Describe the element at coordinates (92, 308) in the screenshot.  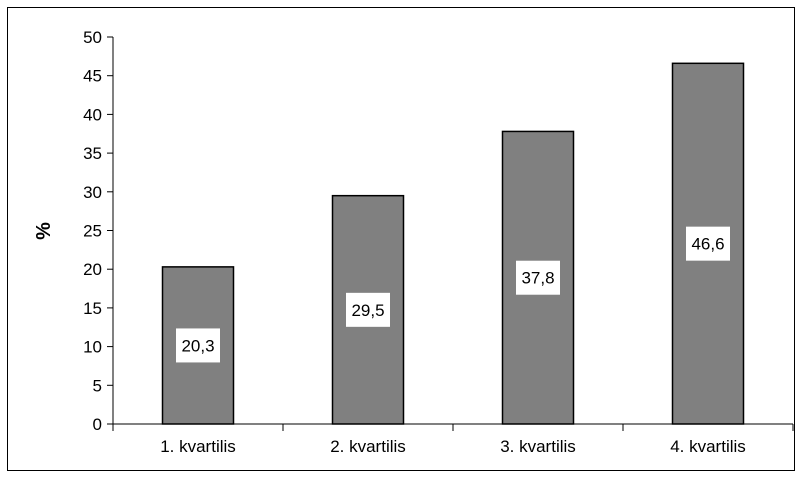
I see `y-tick-label: 15` at that location.